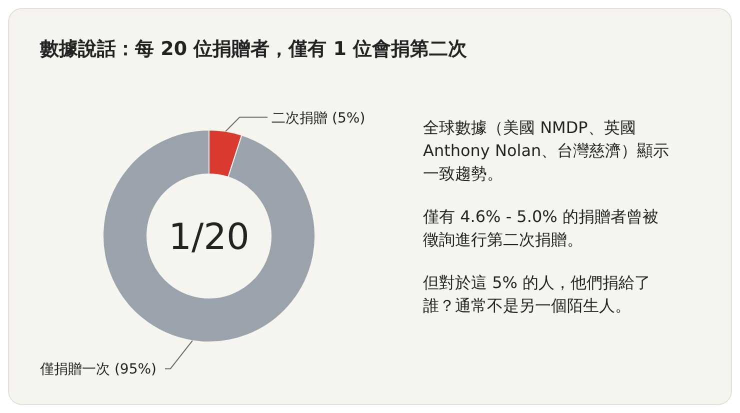 This screenshot has height=413, width=740. Describe the element at coordinates (319, 118) in the screenshot. I see `slice-label: 二次捐贈 (5%)` at that location.